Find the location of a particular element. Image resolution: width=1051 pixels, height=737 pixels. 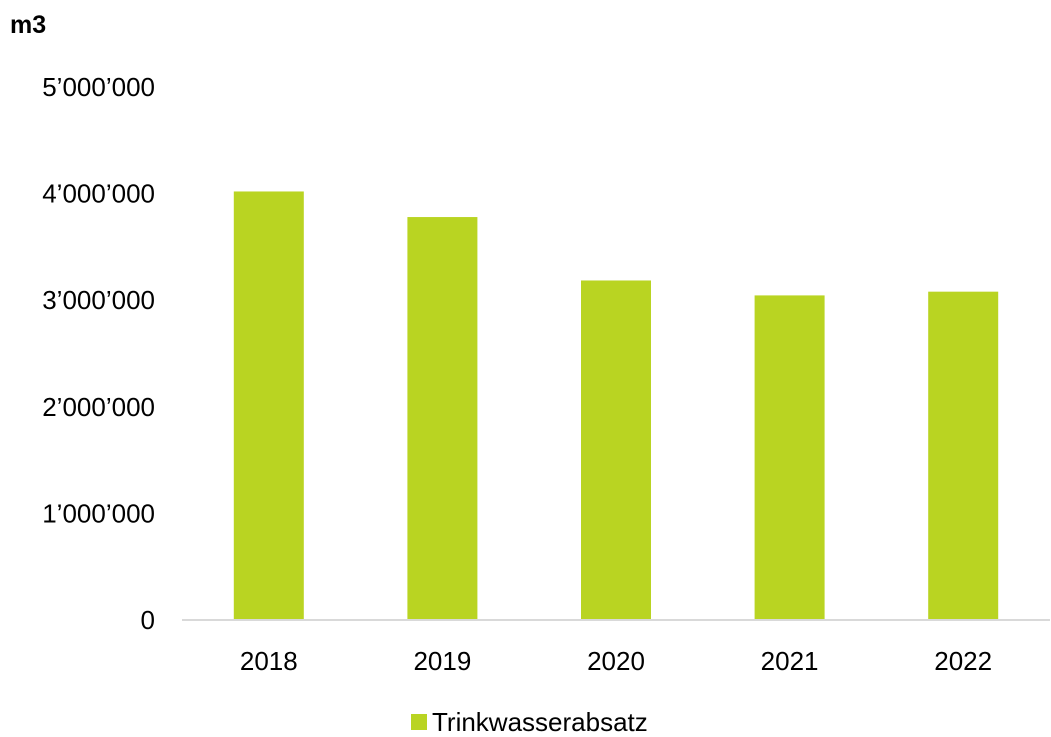

legend: Trinkwasserabsatz is located at coordinates (529, 722).